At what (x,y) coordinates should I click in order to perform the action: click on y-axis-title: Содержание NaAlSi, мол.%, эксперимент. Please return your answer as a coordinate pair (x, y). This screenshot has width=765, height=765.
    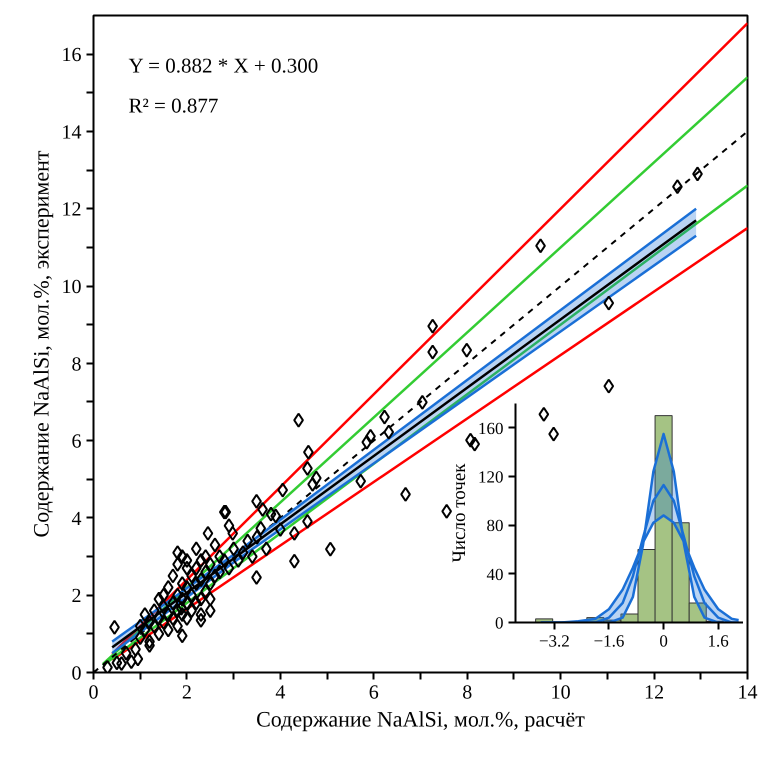
    Looking at the image, I should click on (41, 344).